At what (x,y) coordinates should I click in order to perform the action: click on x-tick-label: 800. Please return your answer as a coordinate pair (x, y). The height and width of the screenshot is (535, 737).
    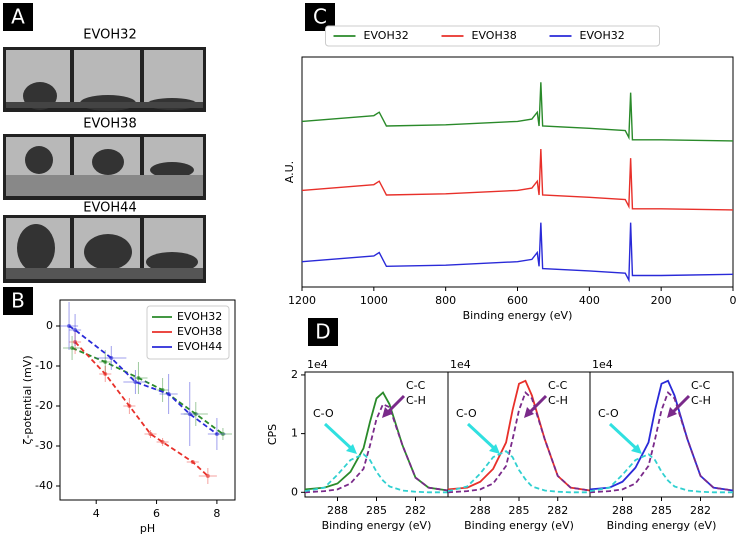
    Looking at the image, I should click on (445, 300).